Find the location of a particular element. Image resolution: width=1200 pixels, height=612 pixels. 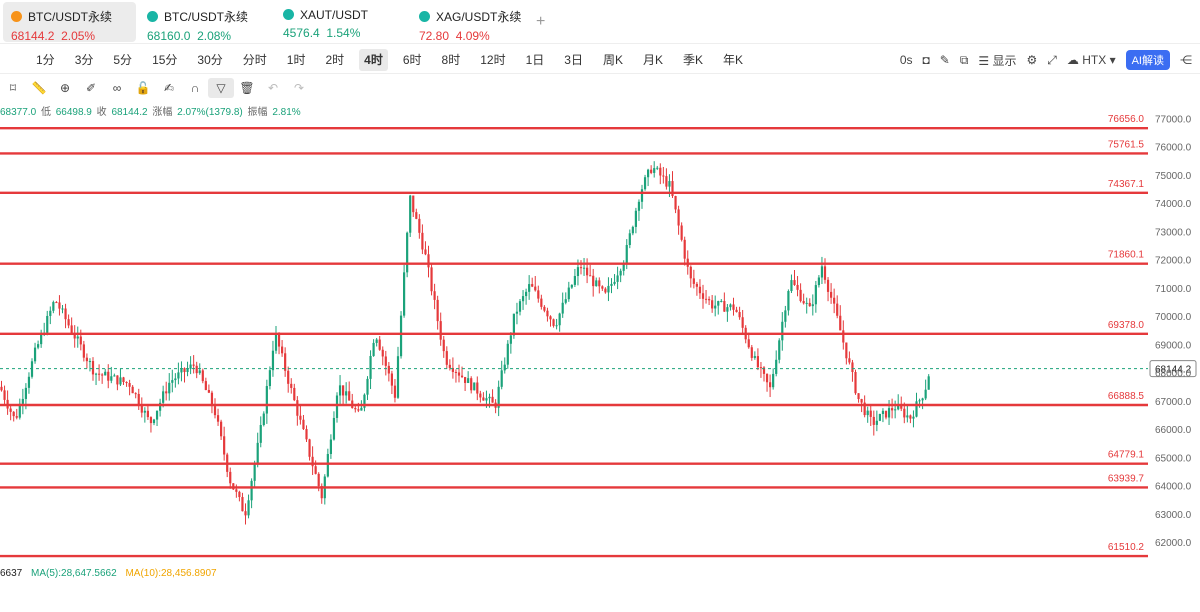

symbol-tab-xaut: XAUT/USDT 4576.4 1.54% is located at coordinates (341, 22).